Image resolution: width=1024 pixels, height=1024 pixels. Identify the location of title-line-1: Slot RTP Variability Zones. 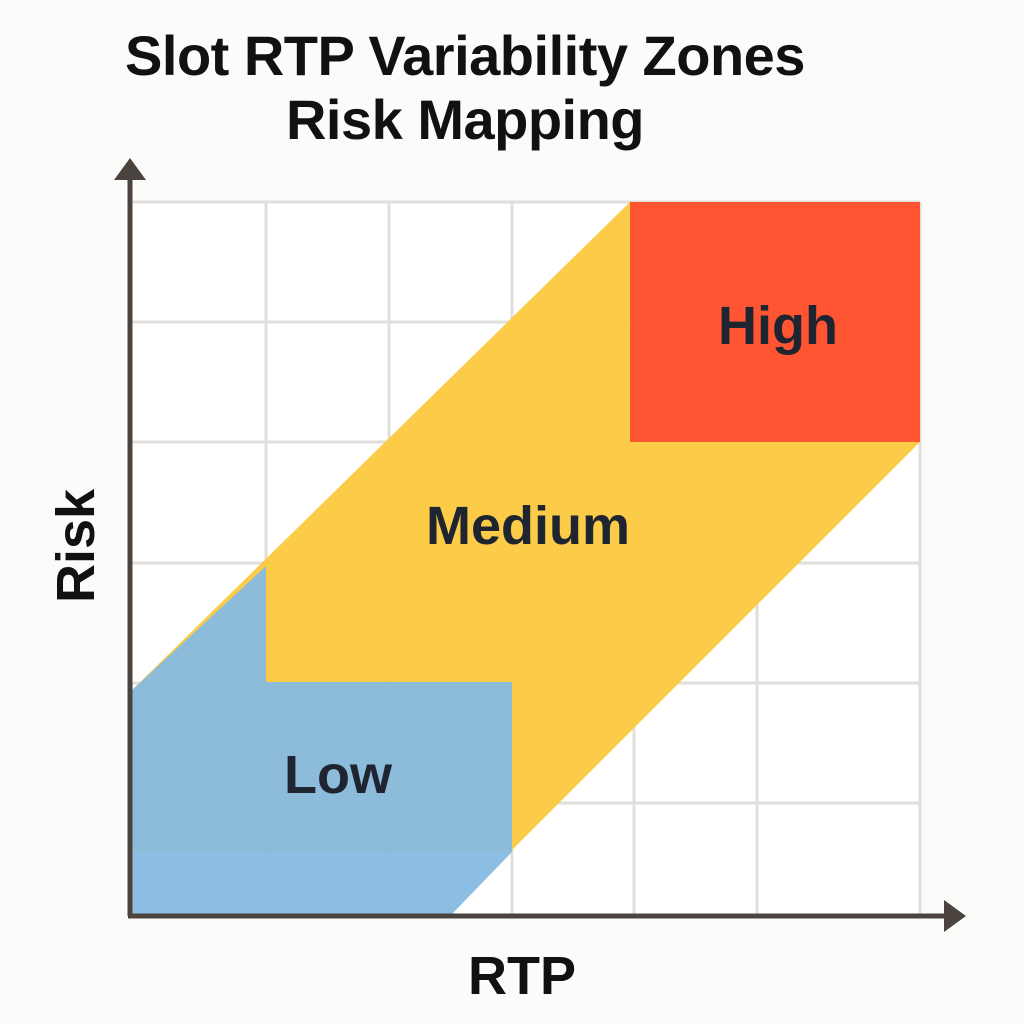
(465, 55).